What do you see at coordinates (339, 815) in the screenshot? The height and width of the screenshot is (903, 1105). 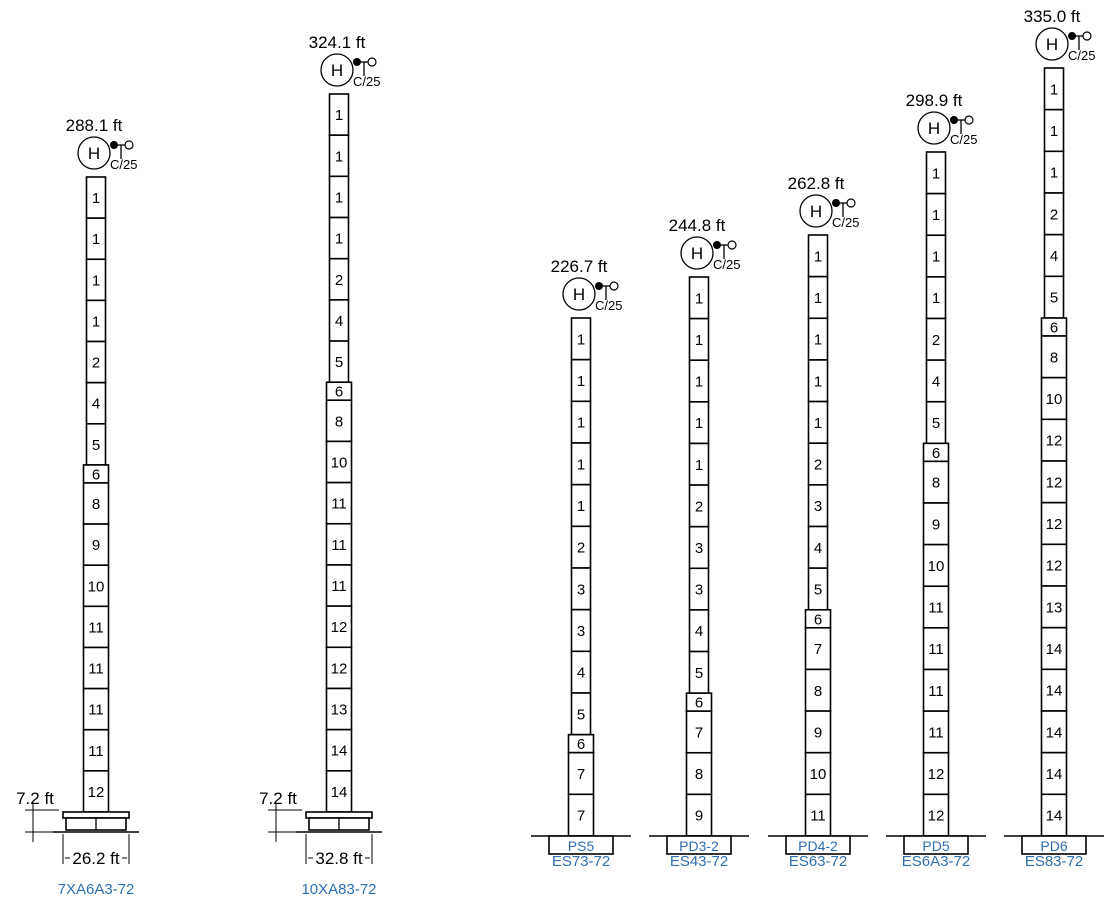 I see `base-top-plate` at bounding box center [339, 815].